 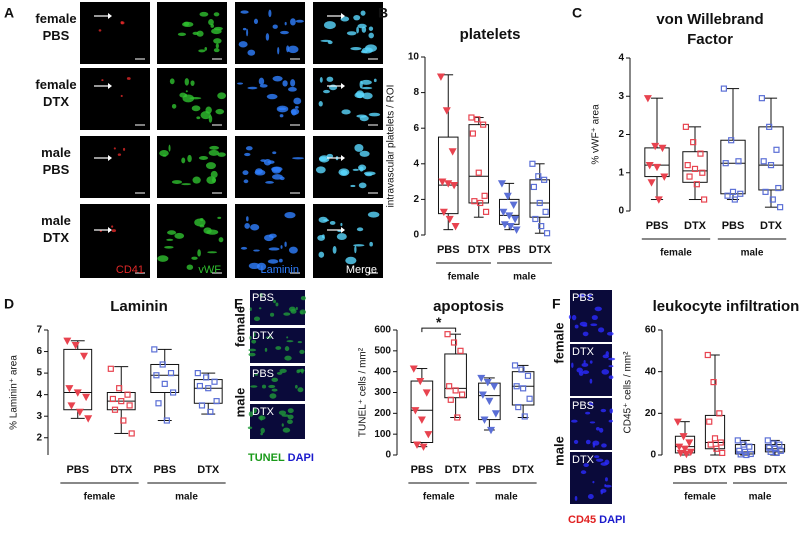 I want to click on stain-name: DAPI, so click(x=612, y=520).